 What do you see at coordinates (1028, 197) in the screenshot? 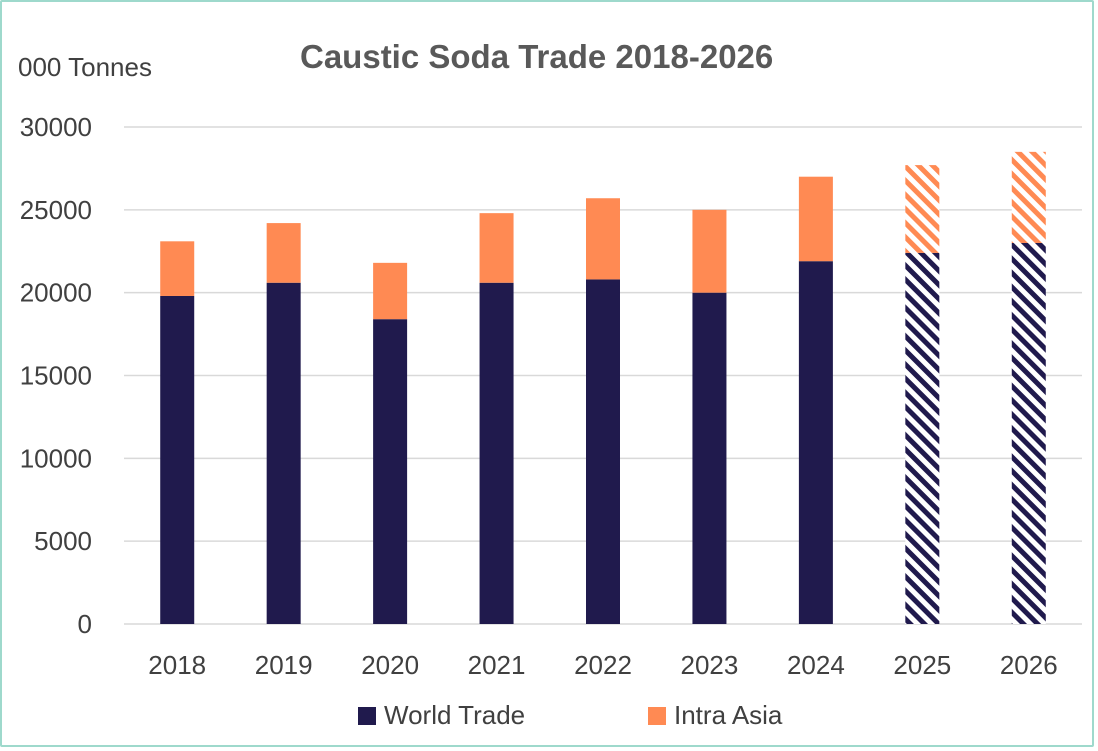
I see `bar-intra-asia-2026` at bounding box center [1028, 197].